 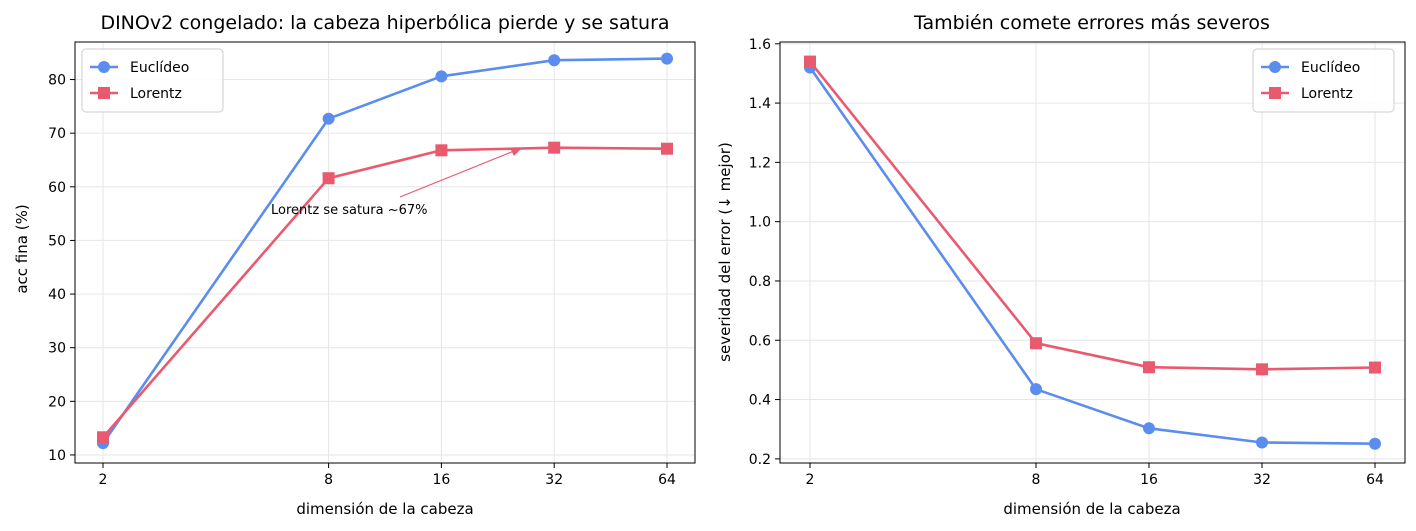 I want to click on annotation-arrow-head, so click(x=516, y=152).